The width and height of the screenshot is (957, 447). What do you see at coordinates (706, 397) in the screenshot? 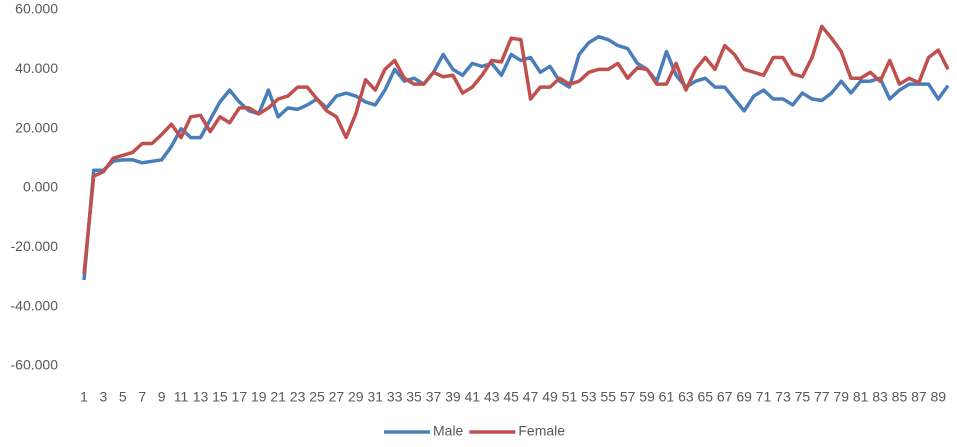
I see `x-tick-label: 65` at bounding box center [706, 397].